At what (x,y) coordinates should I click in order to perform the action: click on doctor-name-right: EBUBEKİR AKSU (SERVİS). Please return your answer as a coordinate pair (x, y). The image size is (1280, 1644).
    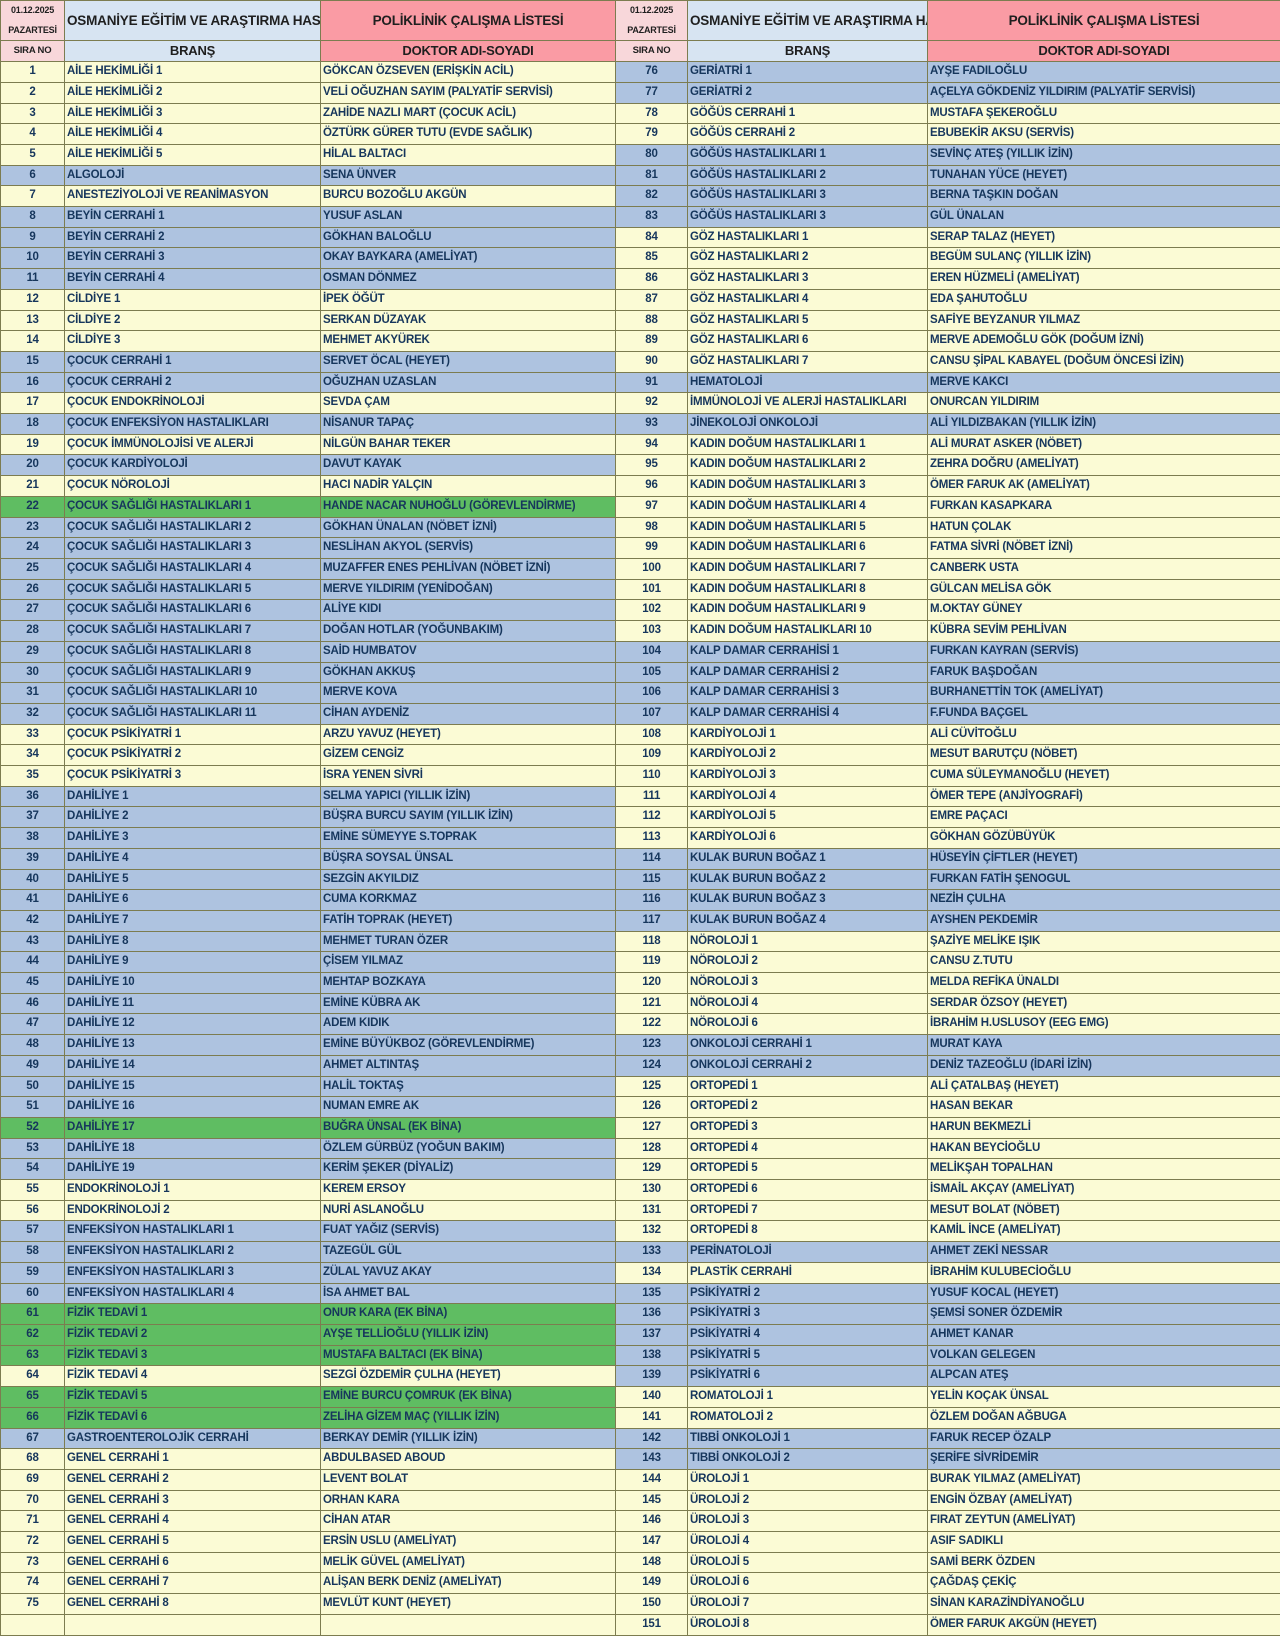
    Looking at the image, I should click on (1103, 134).